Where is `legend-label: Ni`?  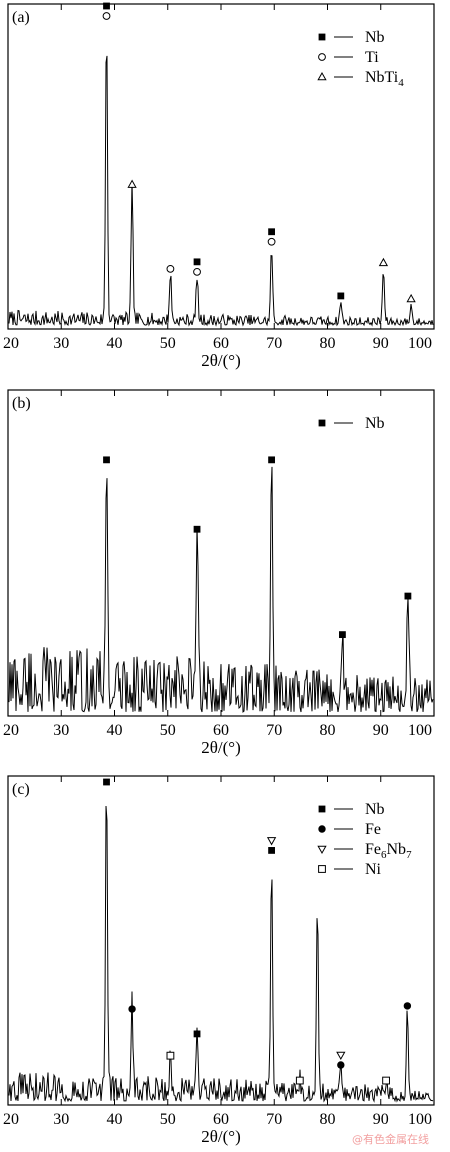
legend-label: Ni is located at coordinates (373, 869).